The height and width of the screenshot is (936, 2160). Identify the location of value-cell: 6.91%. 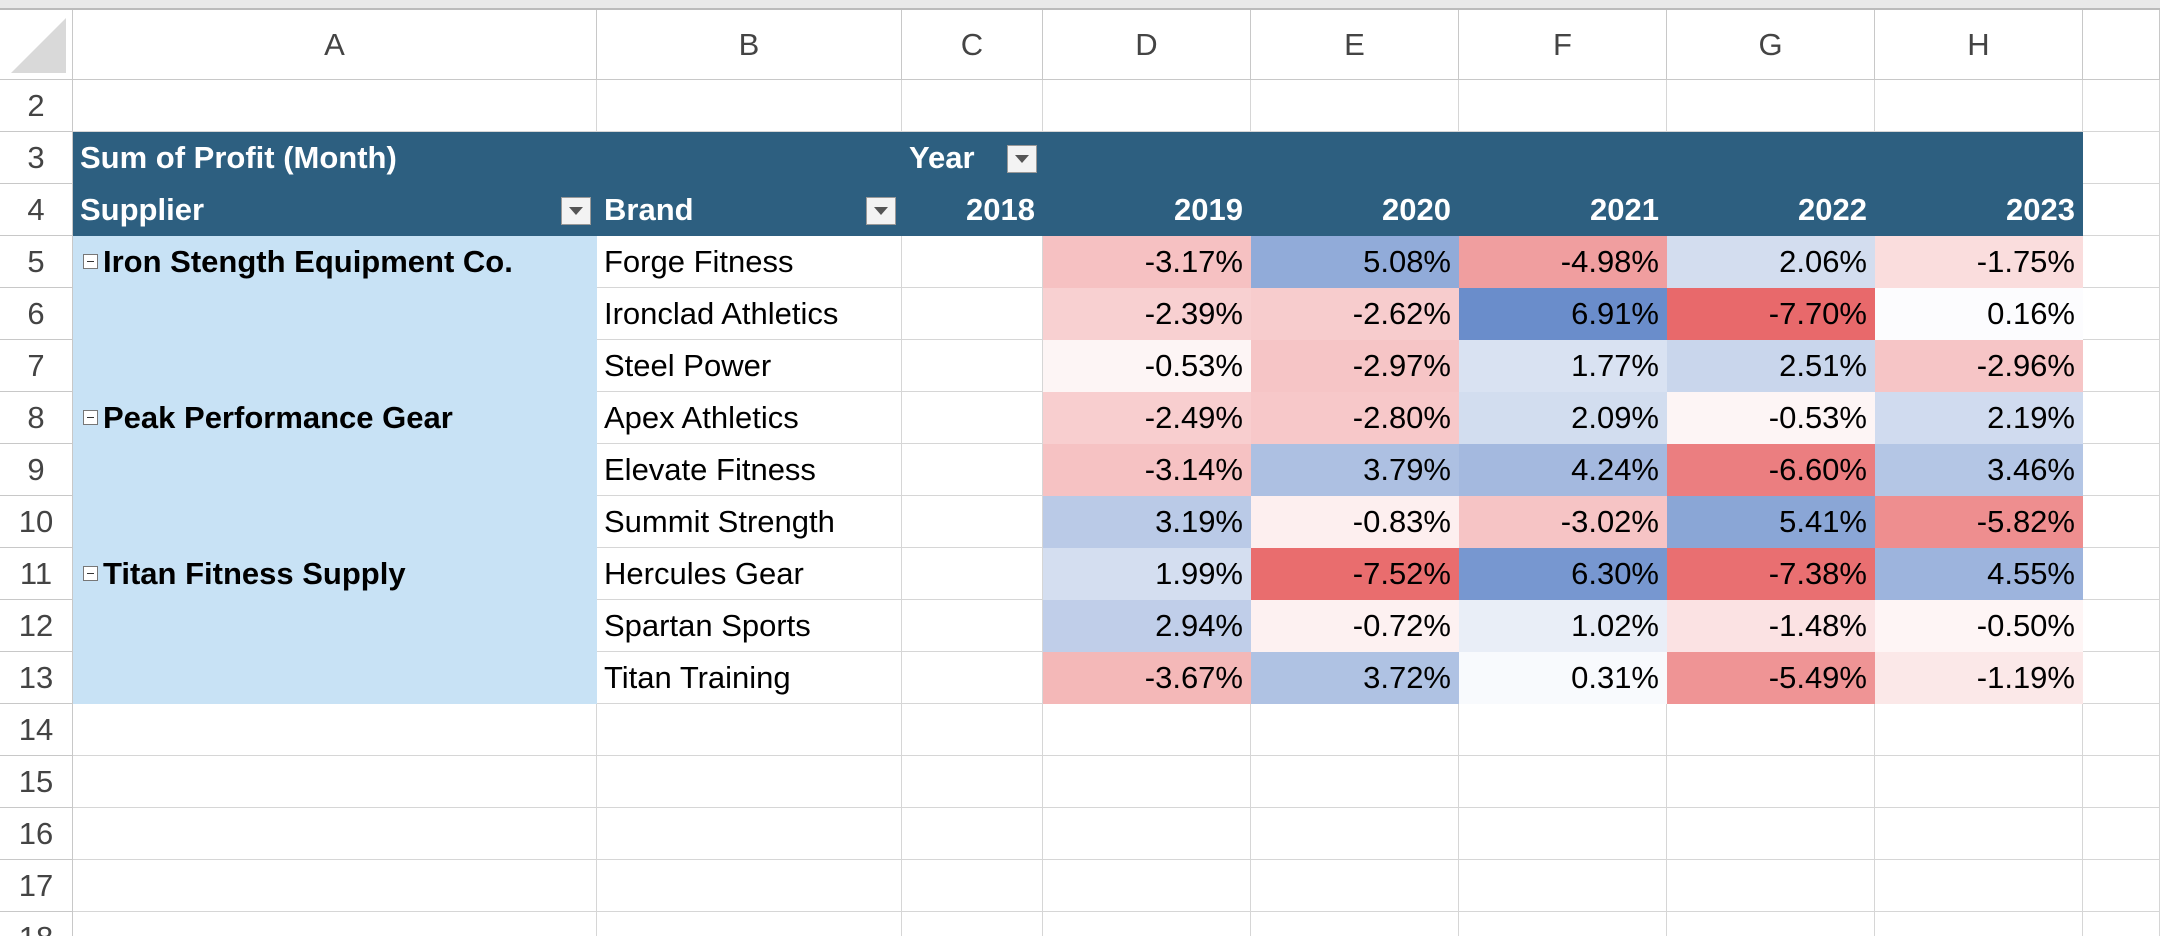
(1563, 314).